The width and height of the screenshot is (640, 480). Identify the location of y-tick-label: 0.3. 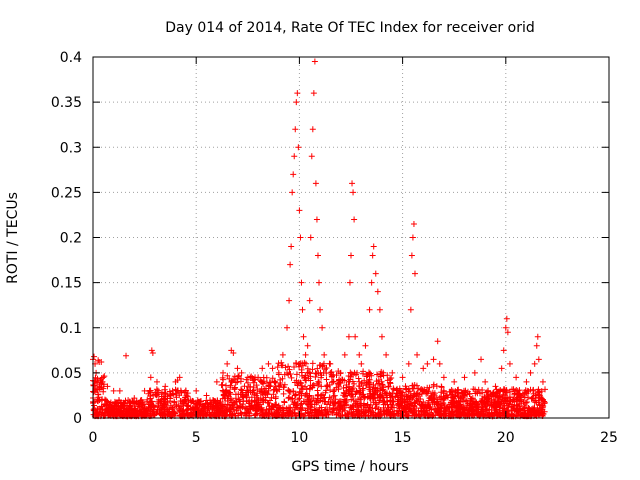
(71, 148).